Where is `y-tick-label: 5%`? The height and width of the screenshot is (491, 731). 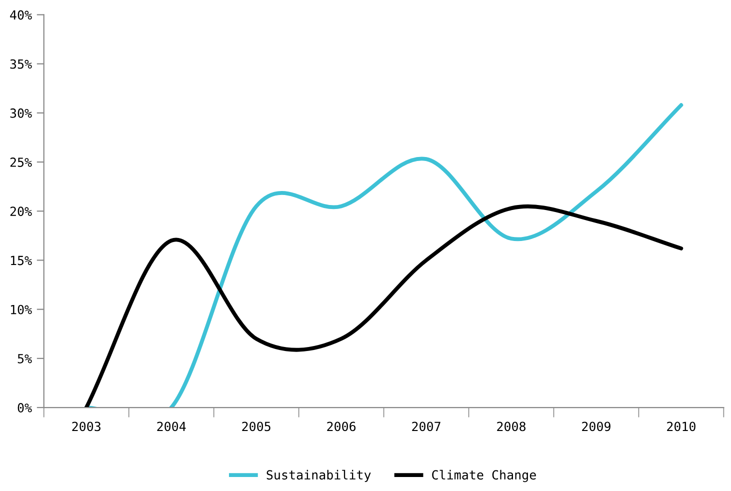 y-tick-label: 5% is located at coordinates (25, 359).